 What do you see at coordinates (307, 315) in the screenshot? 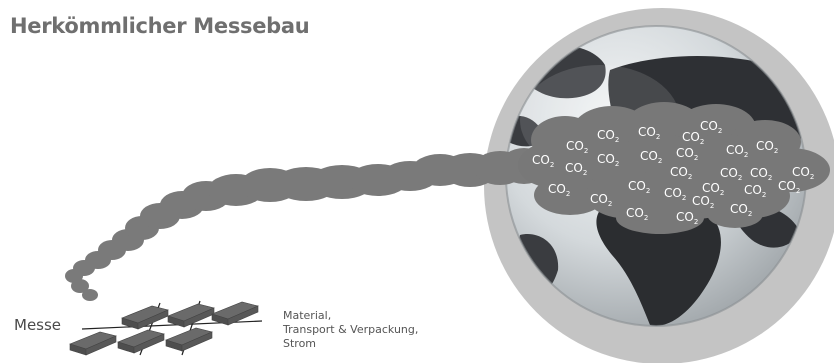
I see `caption-line: Material,` at bounding box center [307, 315].